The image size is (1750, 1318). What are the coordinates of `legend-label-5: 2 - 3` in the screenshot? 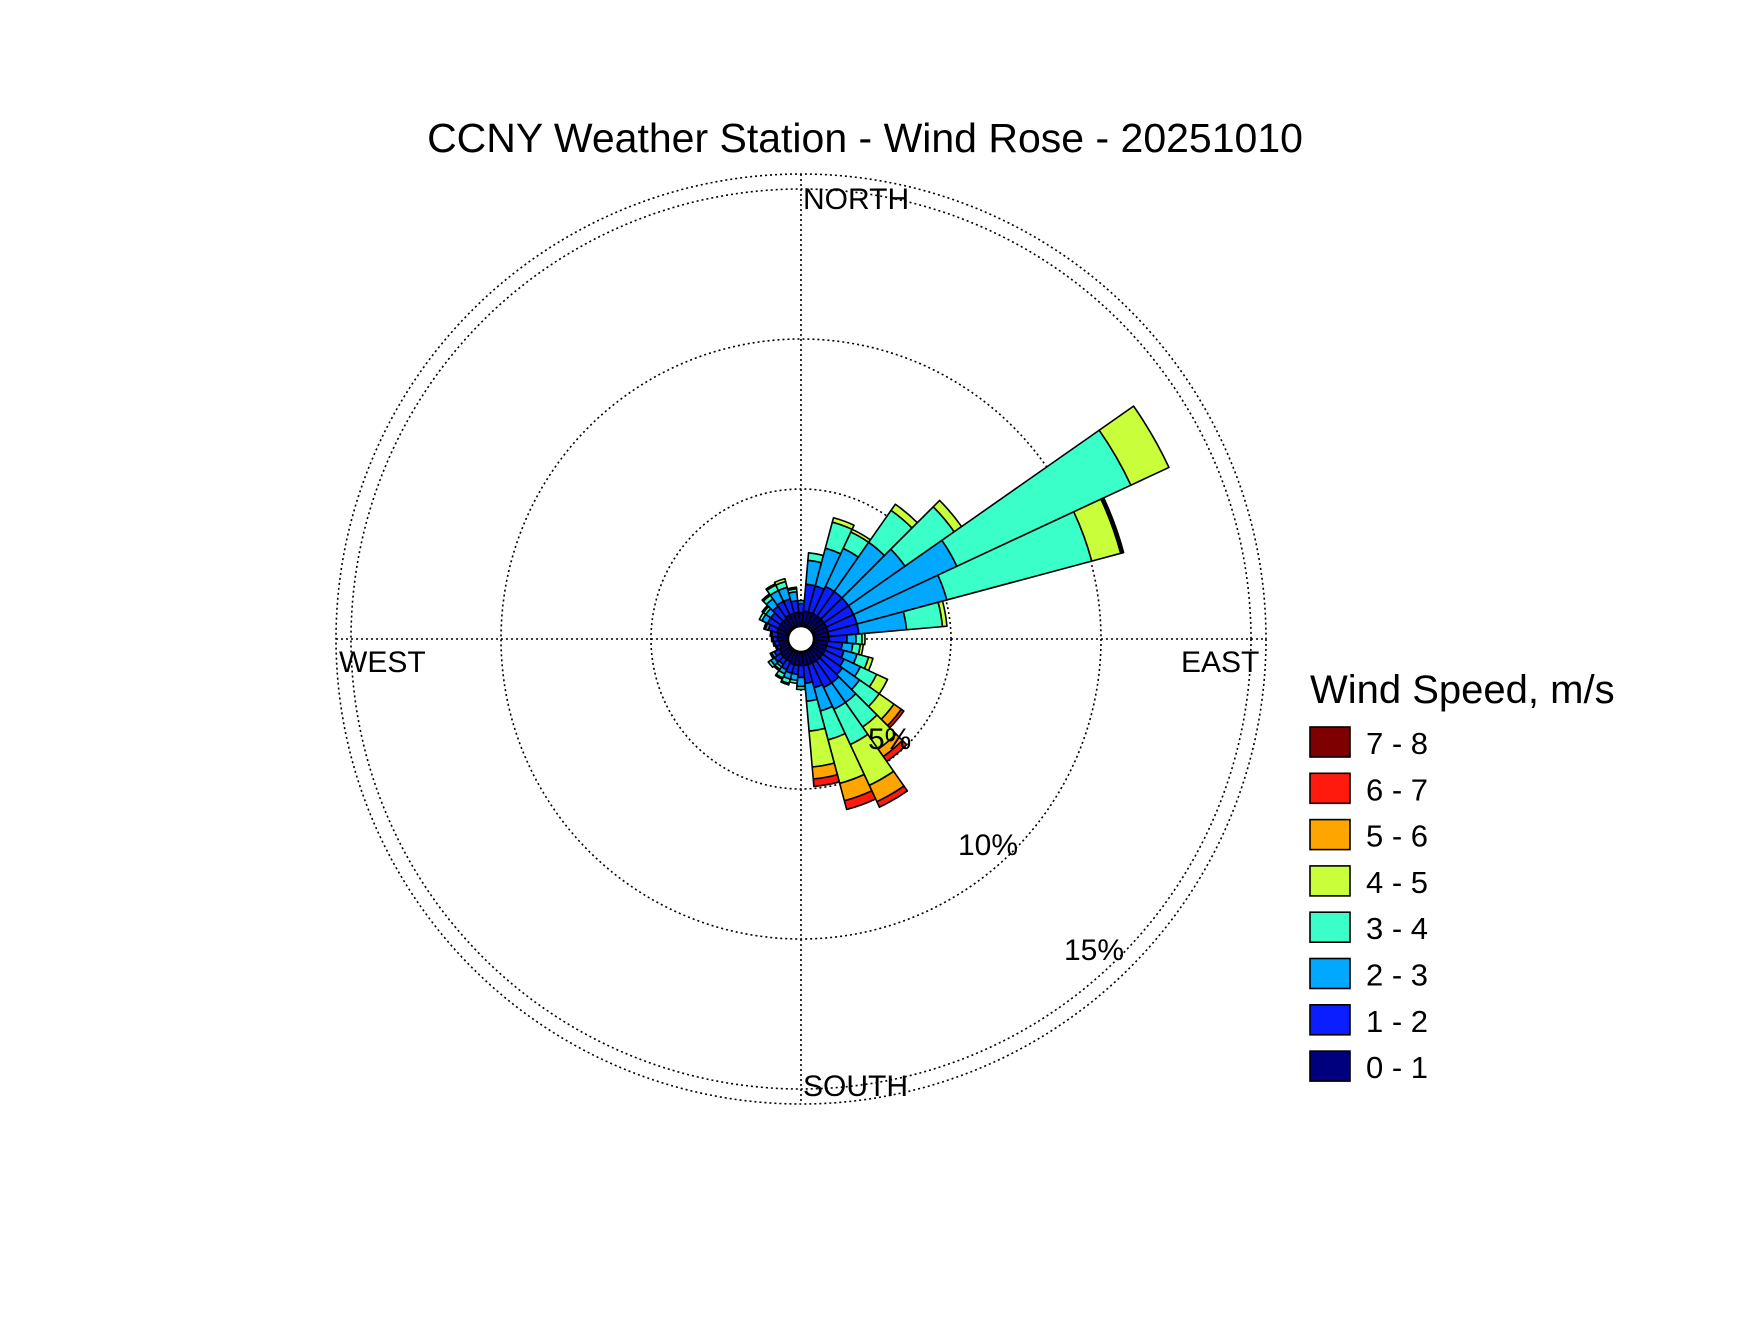 It's located at (1397, 975).